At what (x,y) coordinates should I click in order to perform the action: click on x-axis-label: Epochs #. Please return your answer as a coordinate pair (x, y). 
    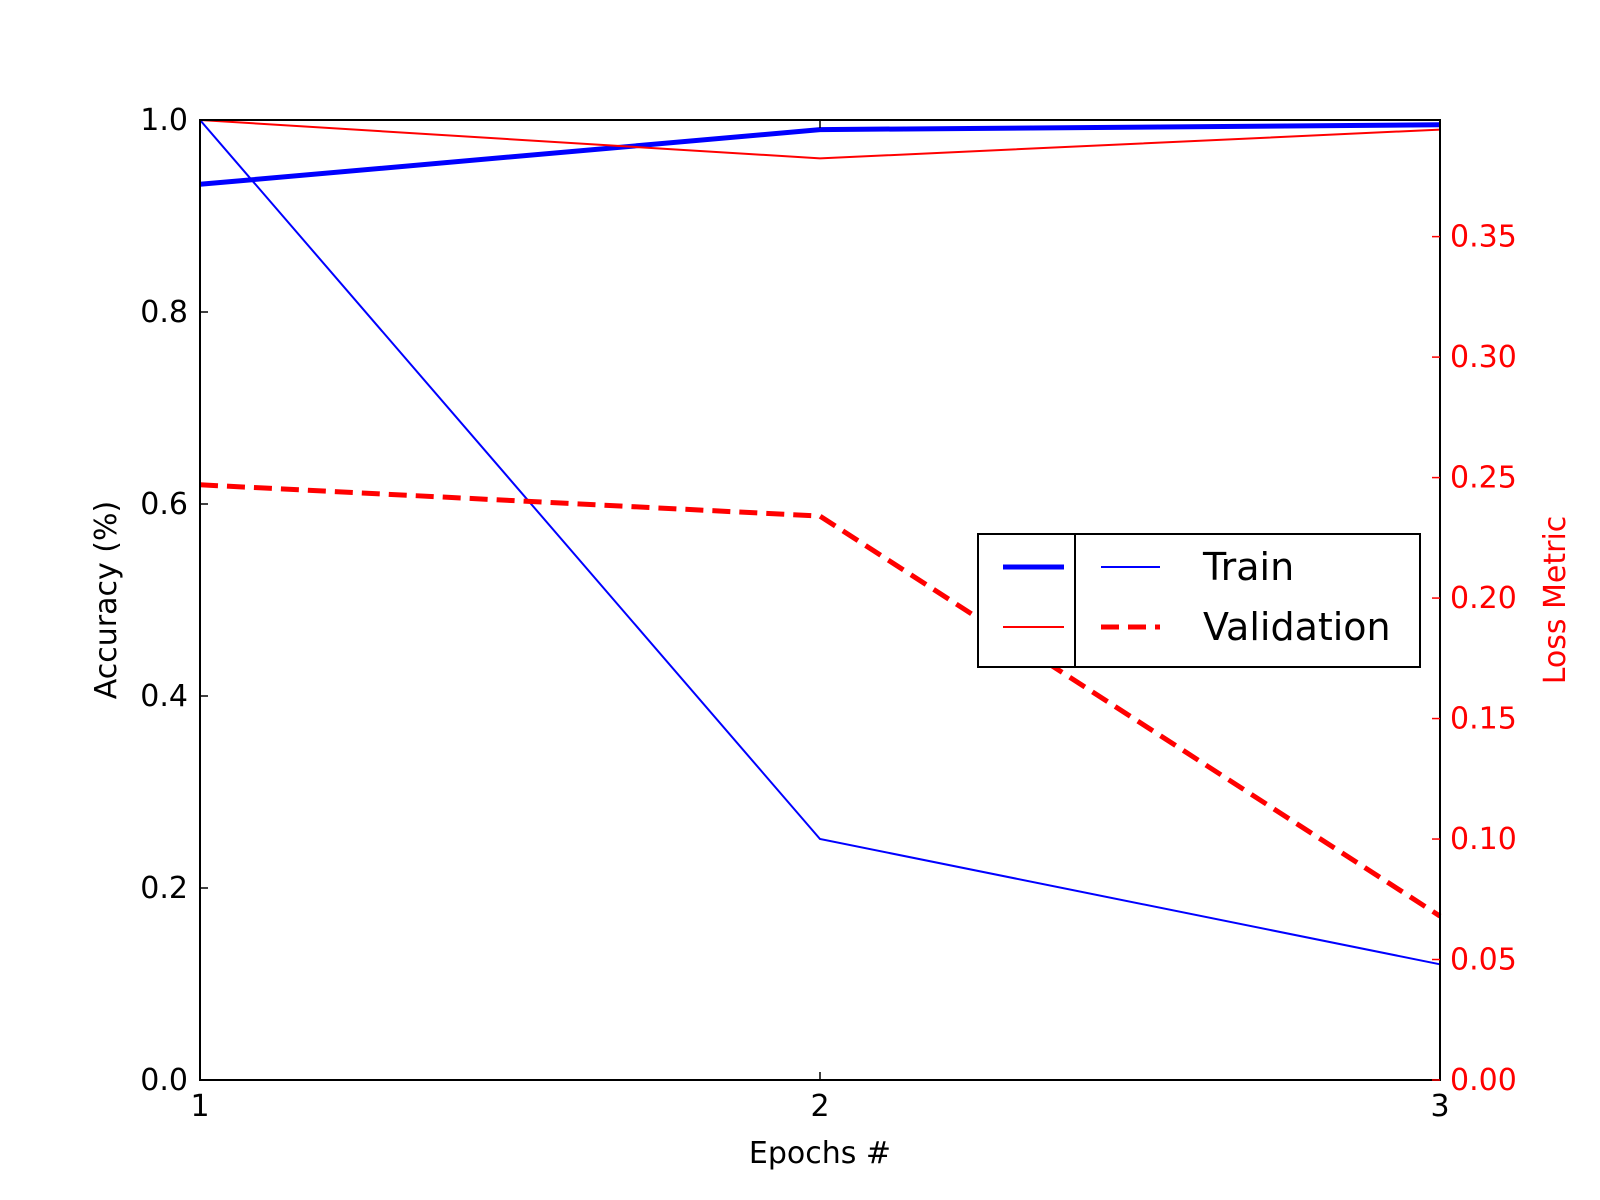
    Looking at the image, I should click on (820, 1153).